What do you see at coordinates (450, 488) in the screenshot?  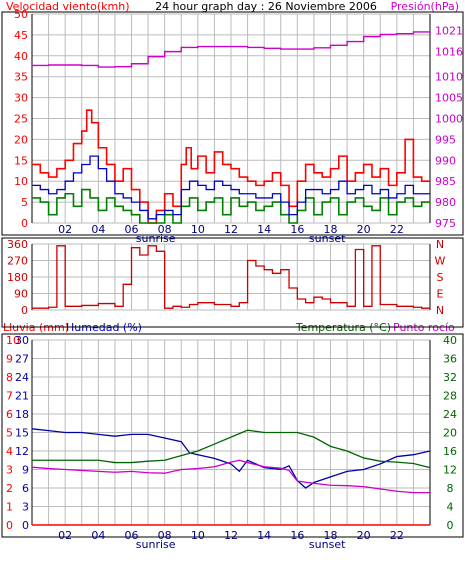 I see `temperature-tick-label: 8` at bounding box center [450, 488].